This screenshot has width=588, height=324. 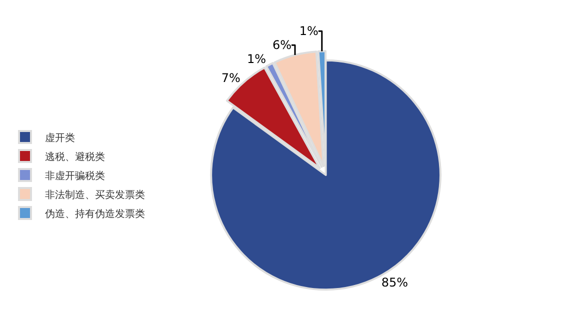 I want to click on data-label: 85%, so click(x=394, y=283).